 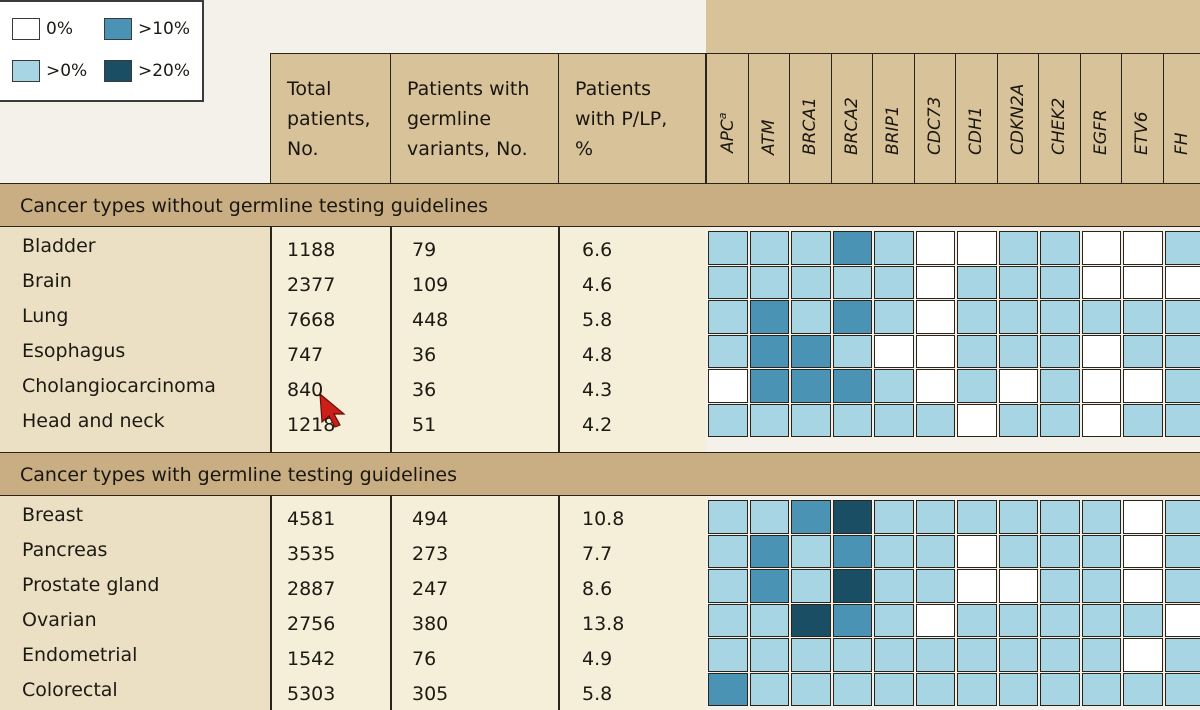 I want to click on row-label: Head and neck, so click(x=93, y=421).